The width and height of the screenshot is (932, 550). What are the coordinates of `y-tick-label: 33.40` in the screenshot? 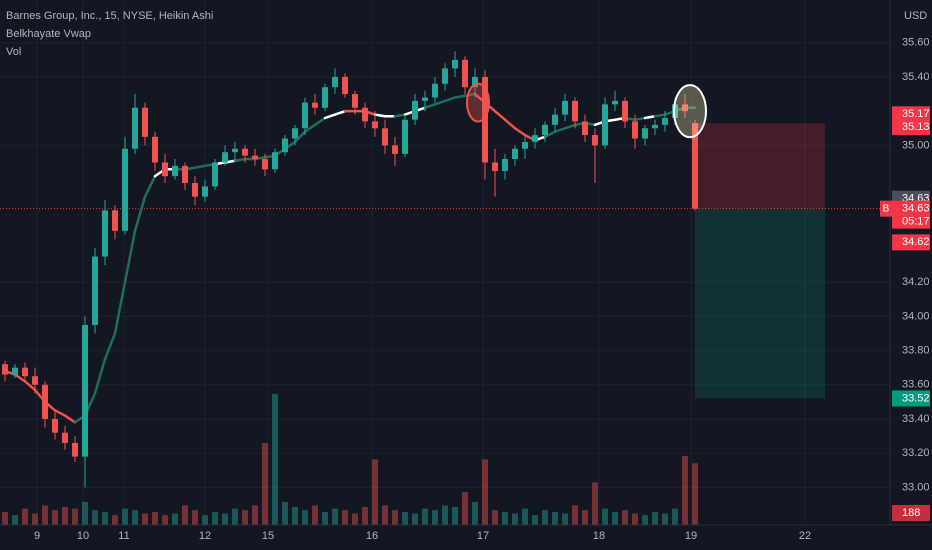 It's located at (916, 419).